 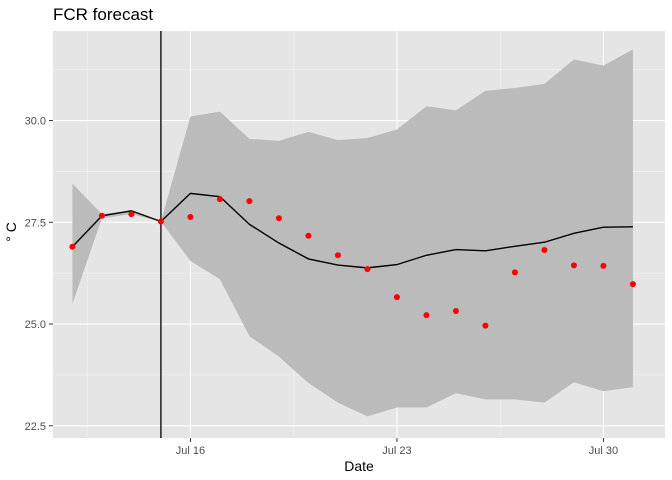 I want to click on x-tick-label: Jul 30, so click(x=603, y=451).